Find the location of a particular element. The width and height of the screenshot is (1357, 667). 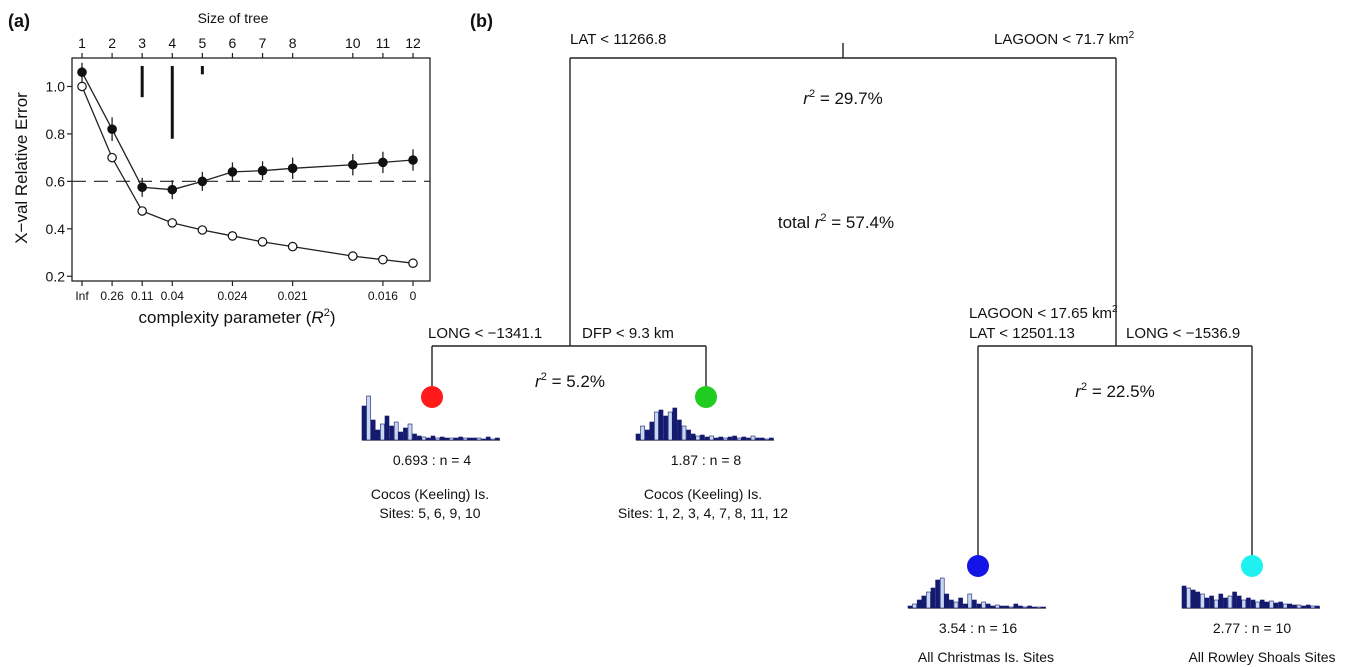

leaf-2-stat: 1.87 : n = 8 is located at coordinates (706, 460).